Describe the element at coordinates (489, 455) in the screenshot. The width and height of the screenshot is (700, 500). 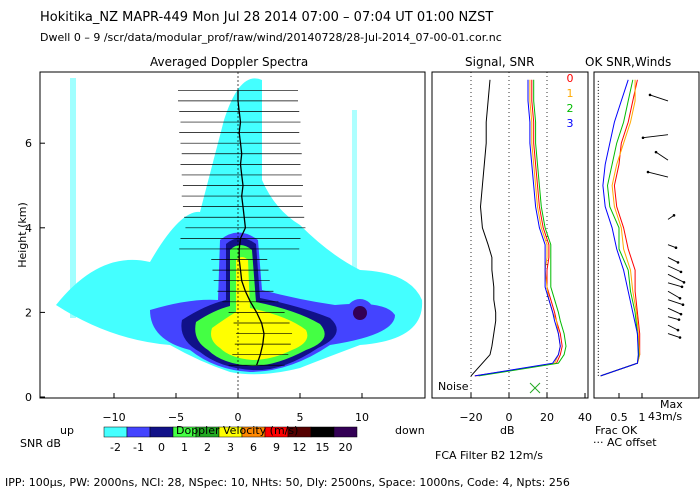
I see `fca-filter: FCA Filter B2 12m/s` at that location.